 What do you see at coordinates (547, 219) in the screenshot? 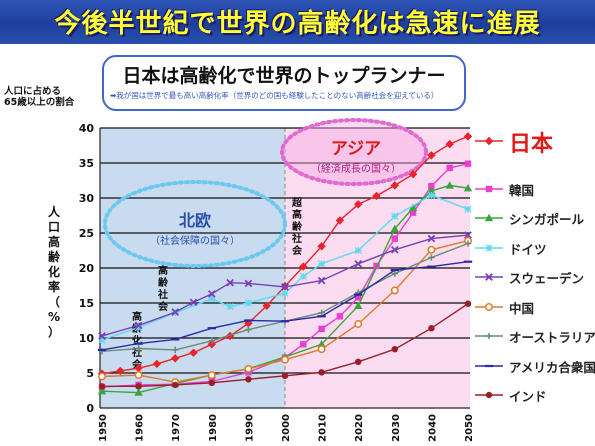
I see `legend-label: シンガポール` at bounding box center [547, 219].